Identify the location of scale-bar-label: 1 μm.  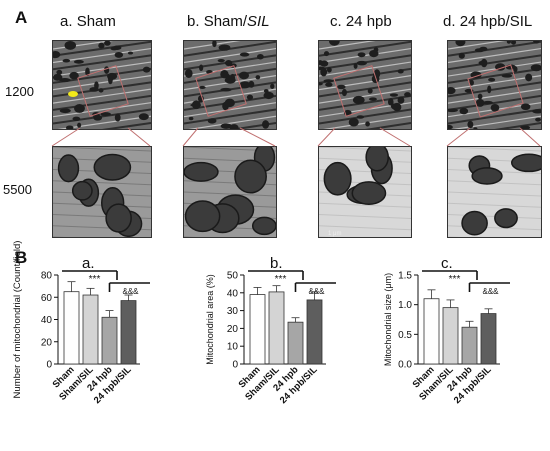
(335, 234).